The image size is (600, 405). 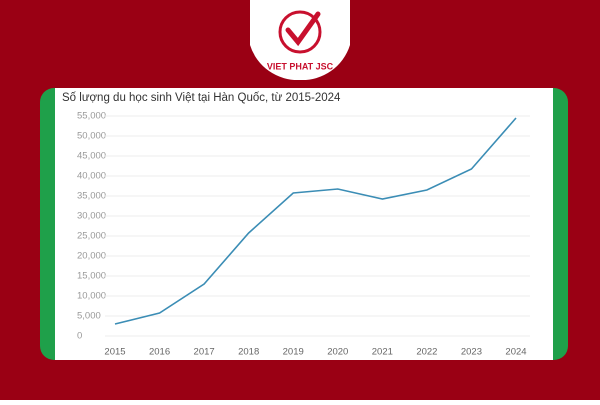 I want to click on x-tick-label: 2015, so click(x=114, y=352).